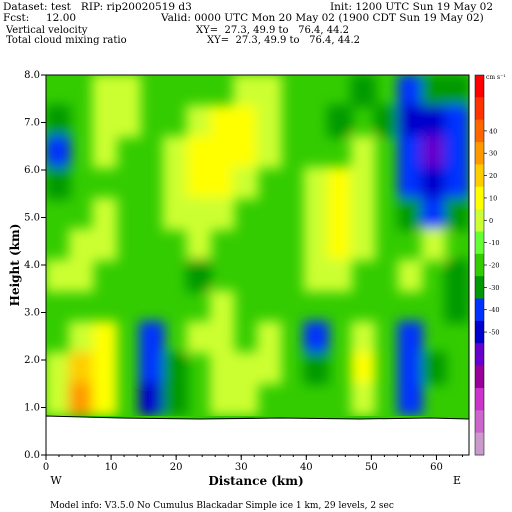 The height and width of the screenshot is (512, 512). I want to click on x-left-end-label: W, so click(56, 480).